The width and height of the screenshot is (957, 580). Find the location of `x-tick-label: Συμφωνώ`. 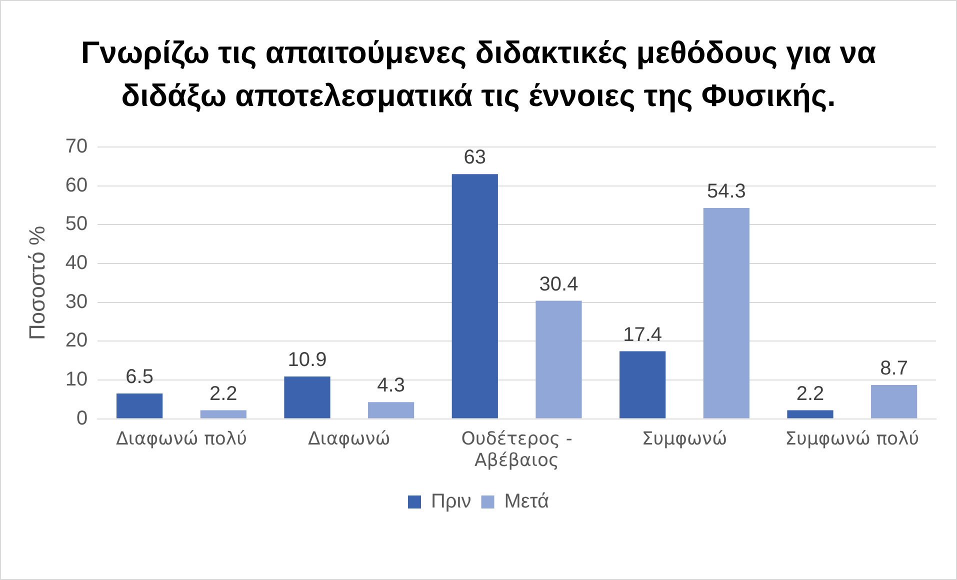

x-tick-label: Συμφωνώ is located at coordinates (685, 439).